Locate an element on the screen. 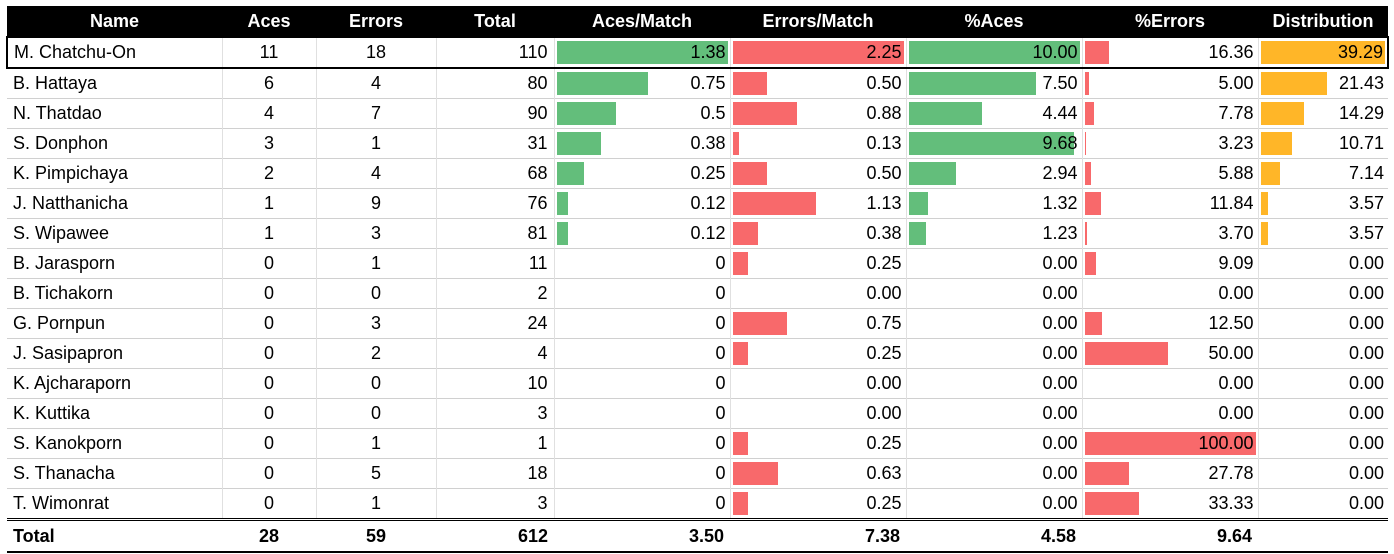 The width and height of the screenshot is (1394, 554). totals-pct-aces: 4.58 is located at coordinates (994, 535).